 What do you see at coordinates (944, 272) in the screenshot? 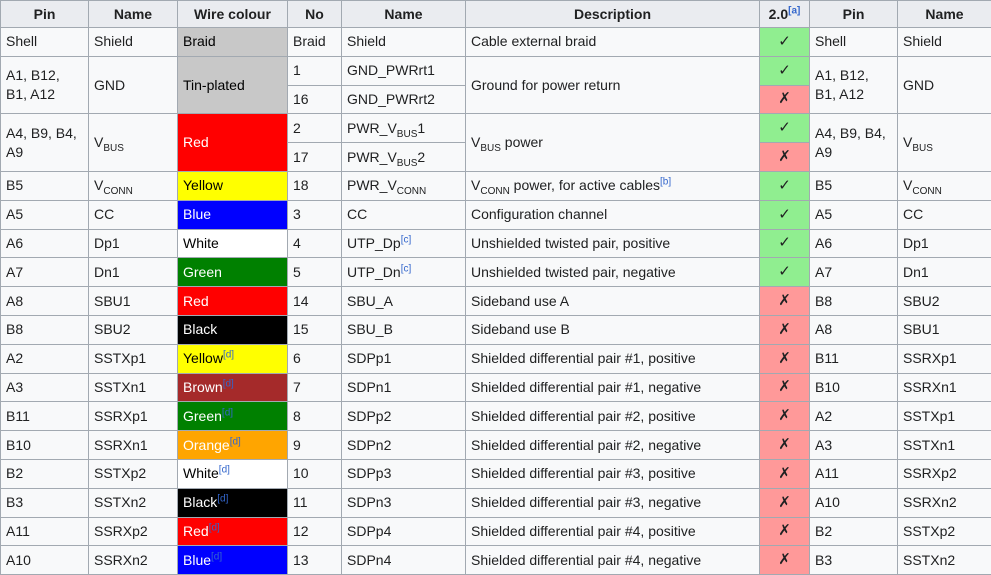
I see `name2-cell: Dn1` at bounding box center [944, 272].